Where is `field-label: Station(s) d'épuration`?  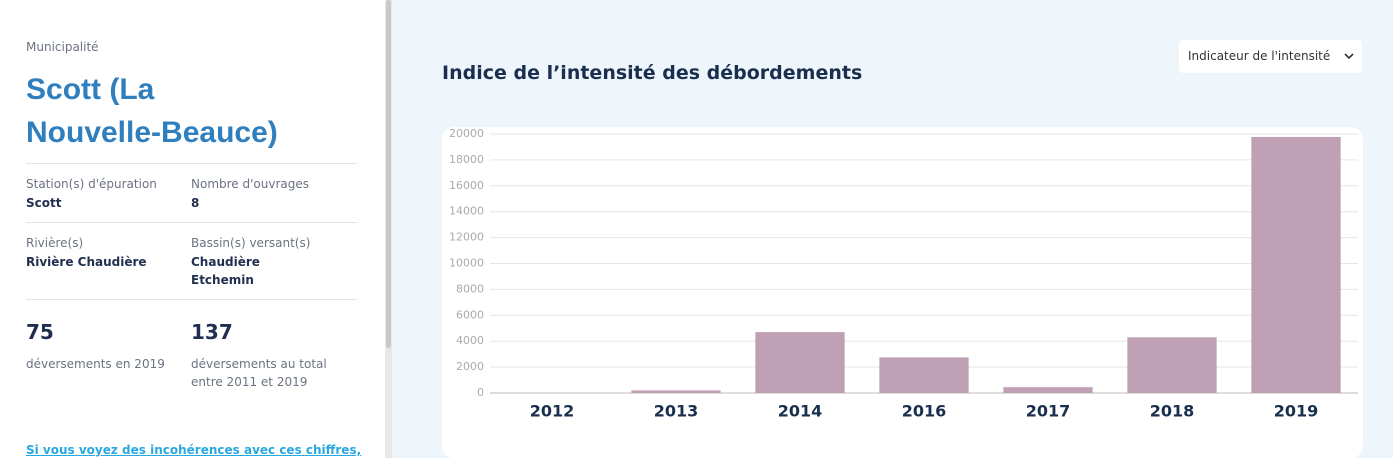 field-label: Station(s) d'épuration is located at coordinates (91, 184).